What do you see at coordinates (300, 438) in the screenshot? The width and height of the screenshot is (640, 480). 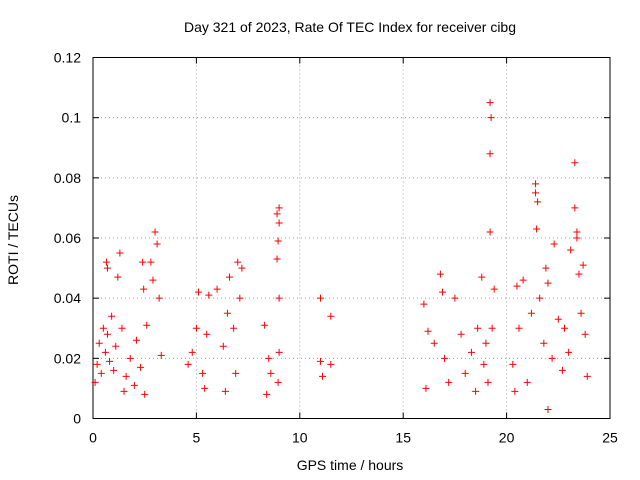 I see `x-tick-label: 10` at bounding box center [300, 438].